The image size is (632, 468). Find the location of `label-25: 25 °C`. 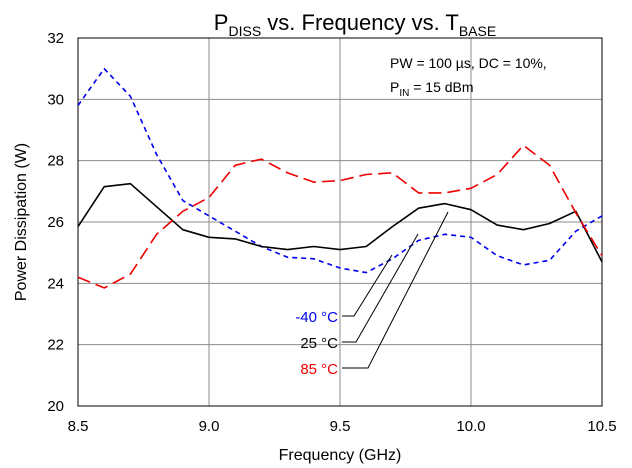

label-25: 25 °C is located at coordinates (319, 343).